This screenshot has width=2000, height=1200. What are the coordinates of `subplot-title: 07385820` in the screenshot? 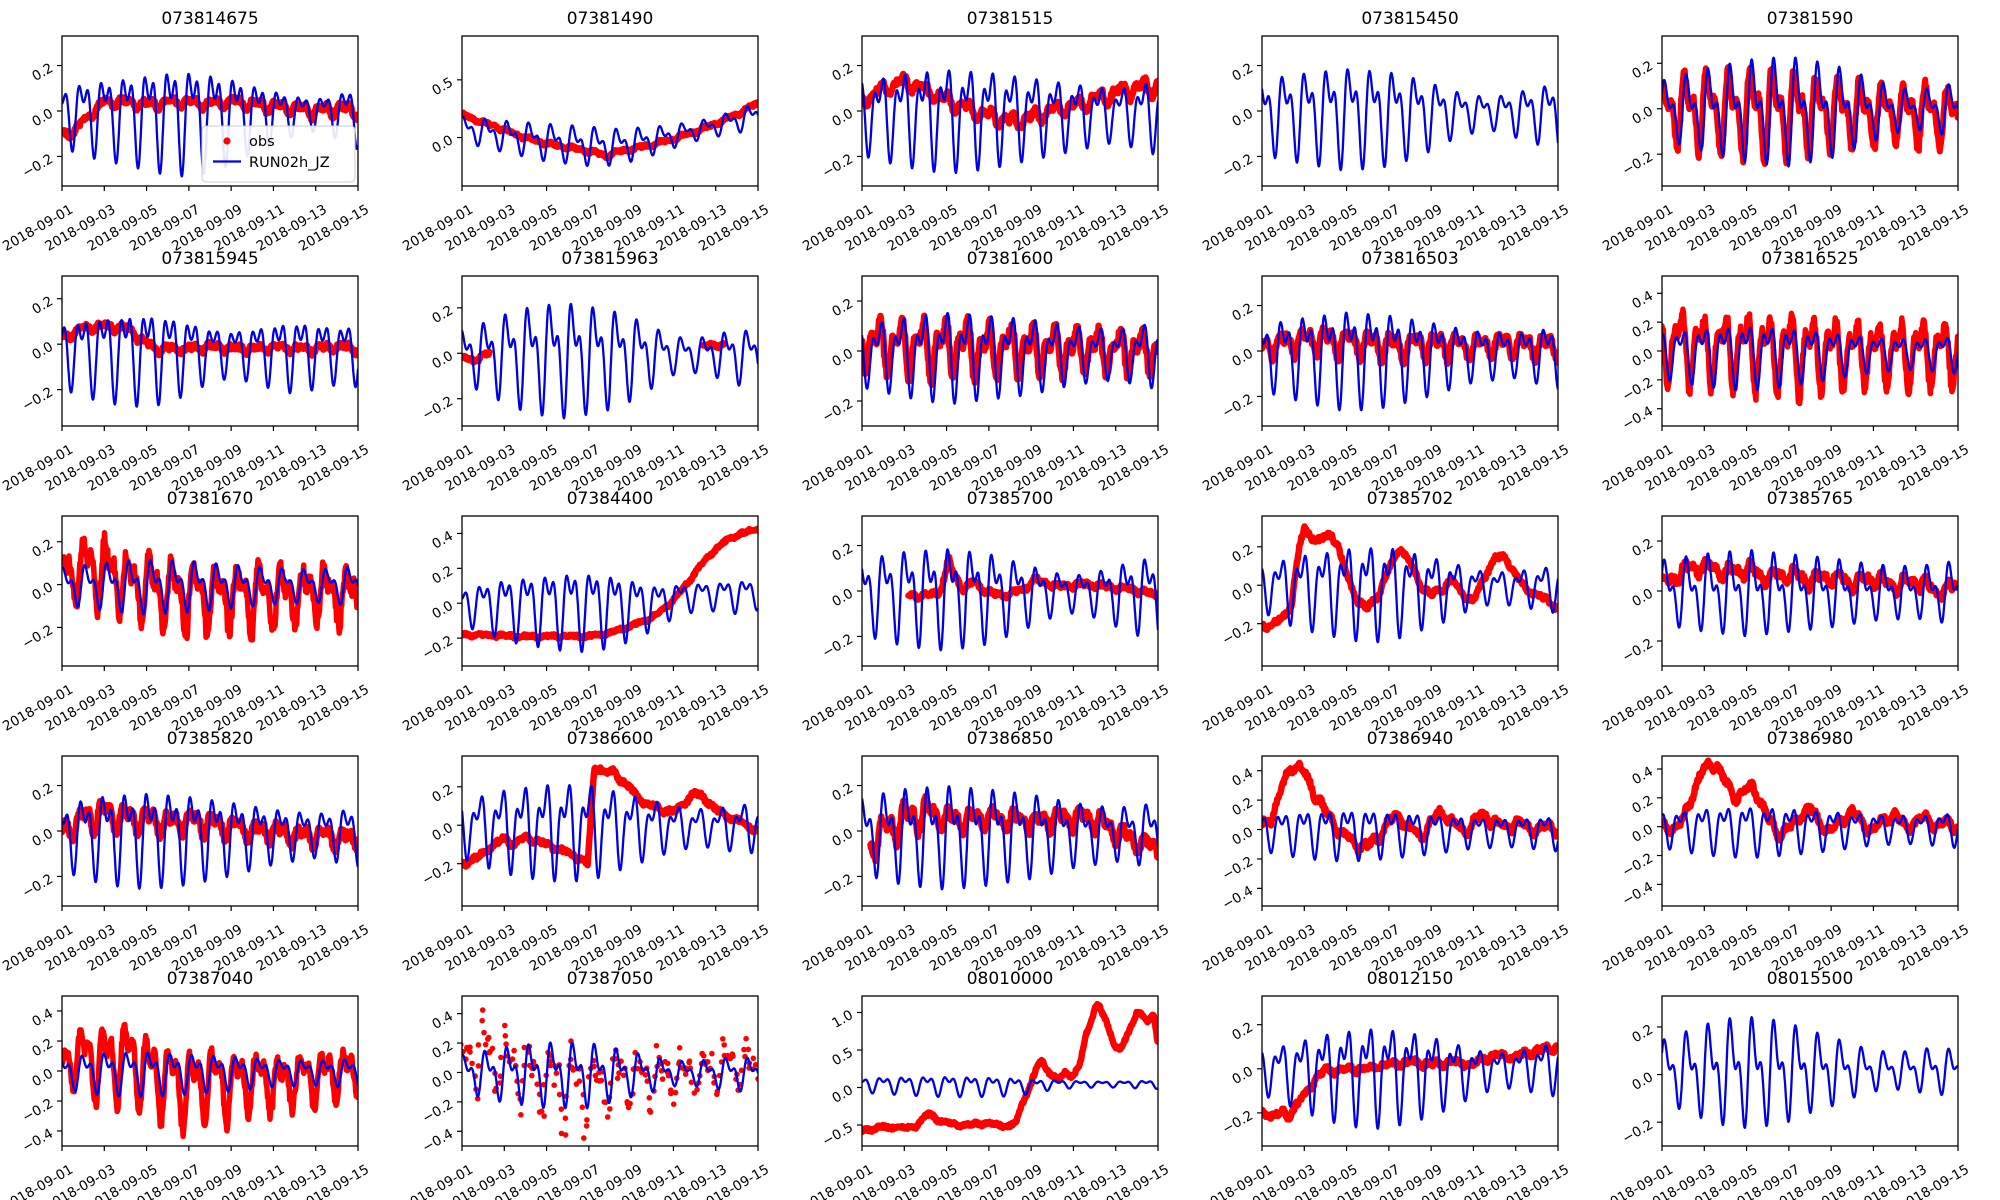 It's located at (210, 739).